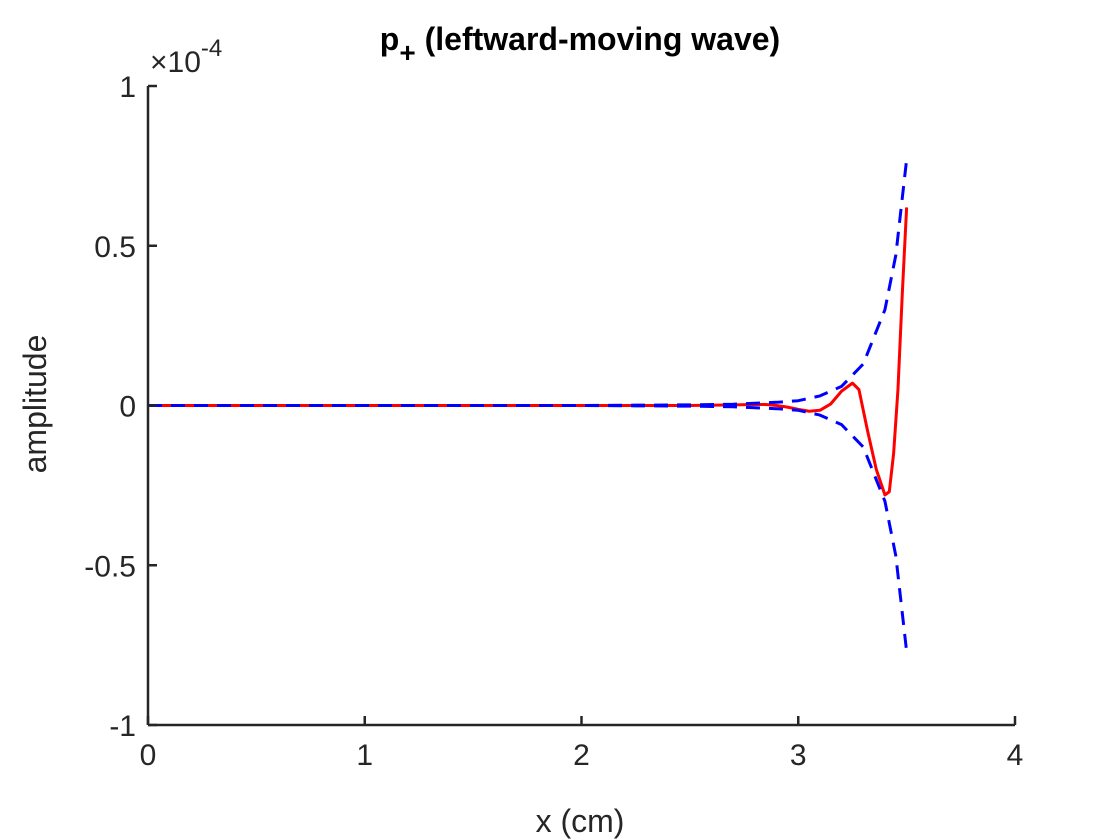 This screenshot has height=840, width=1120. I want to click on y-scale-factor: ×10⁻⁴, so click(186, 57).